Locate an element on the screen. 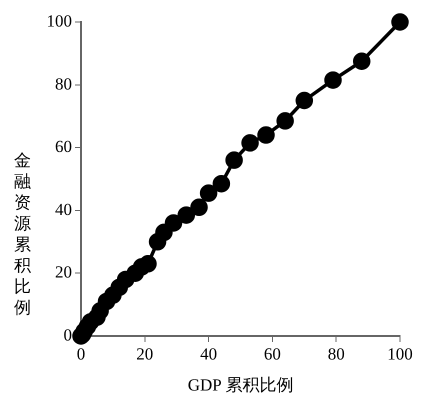 The height and width of the screenshot is (400, 447). x-tick-label: 100 is located at coordinates (400, 354).